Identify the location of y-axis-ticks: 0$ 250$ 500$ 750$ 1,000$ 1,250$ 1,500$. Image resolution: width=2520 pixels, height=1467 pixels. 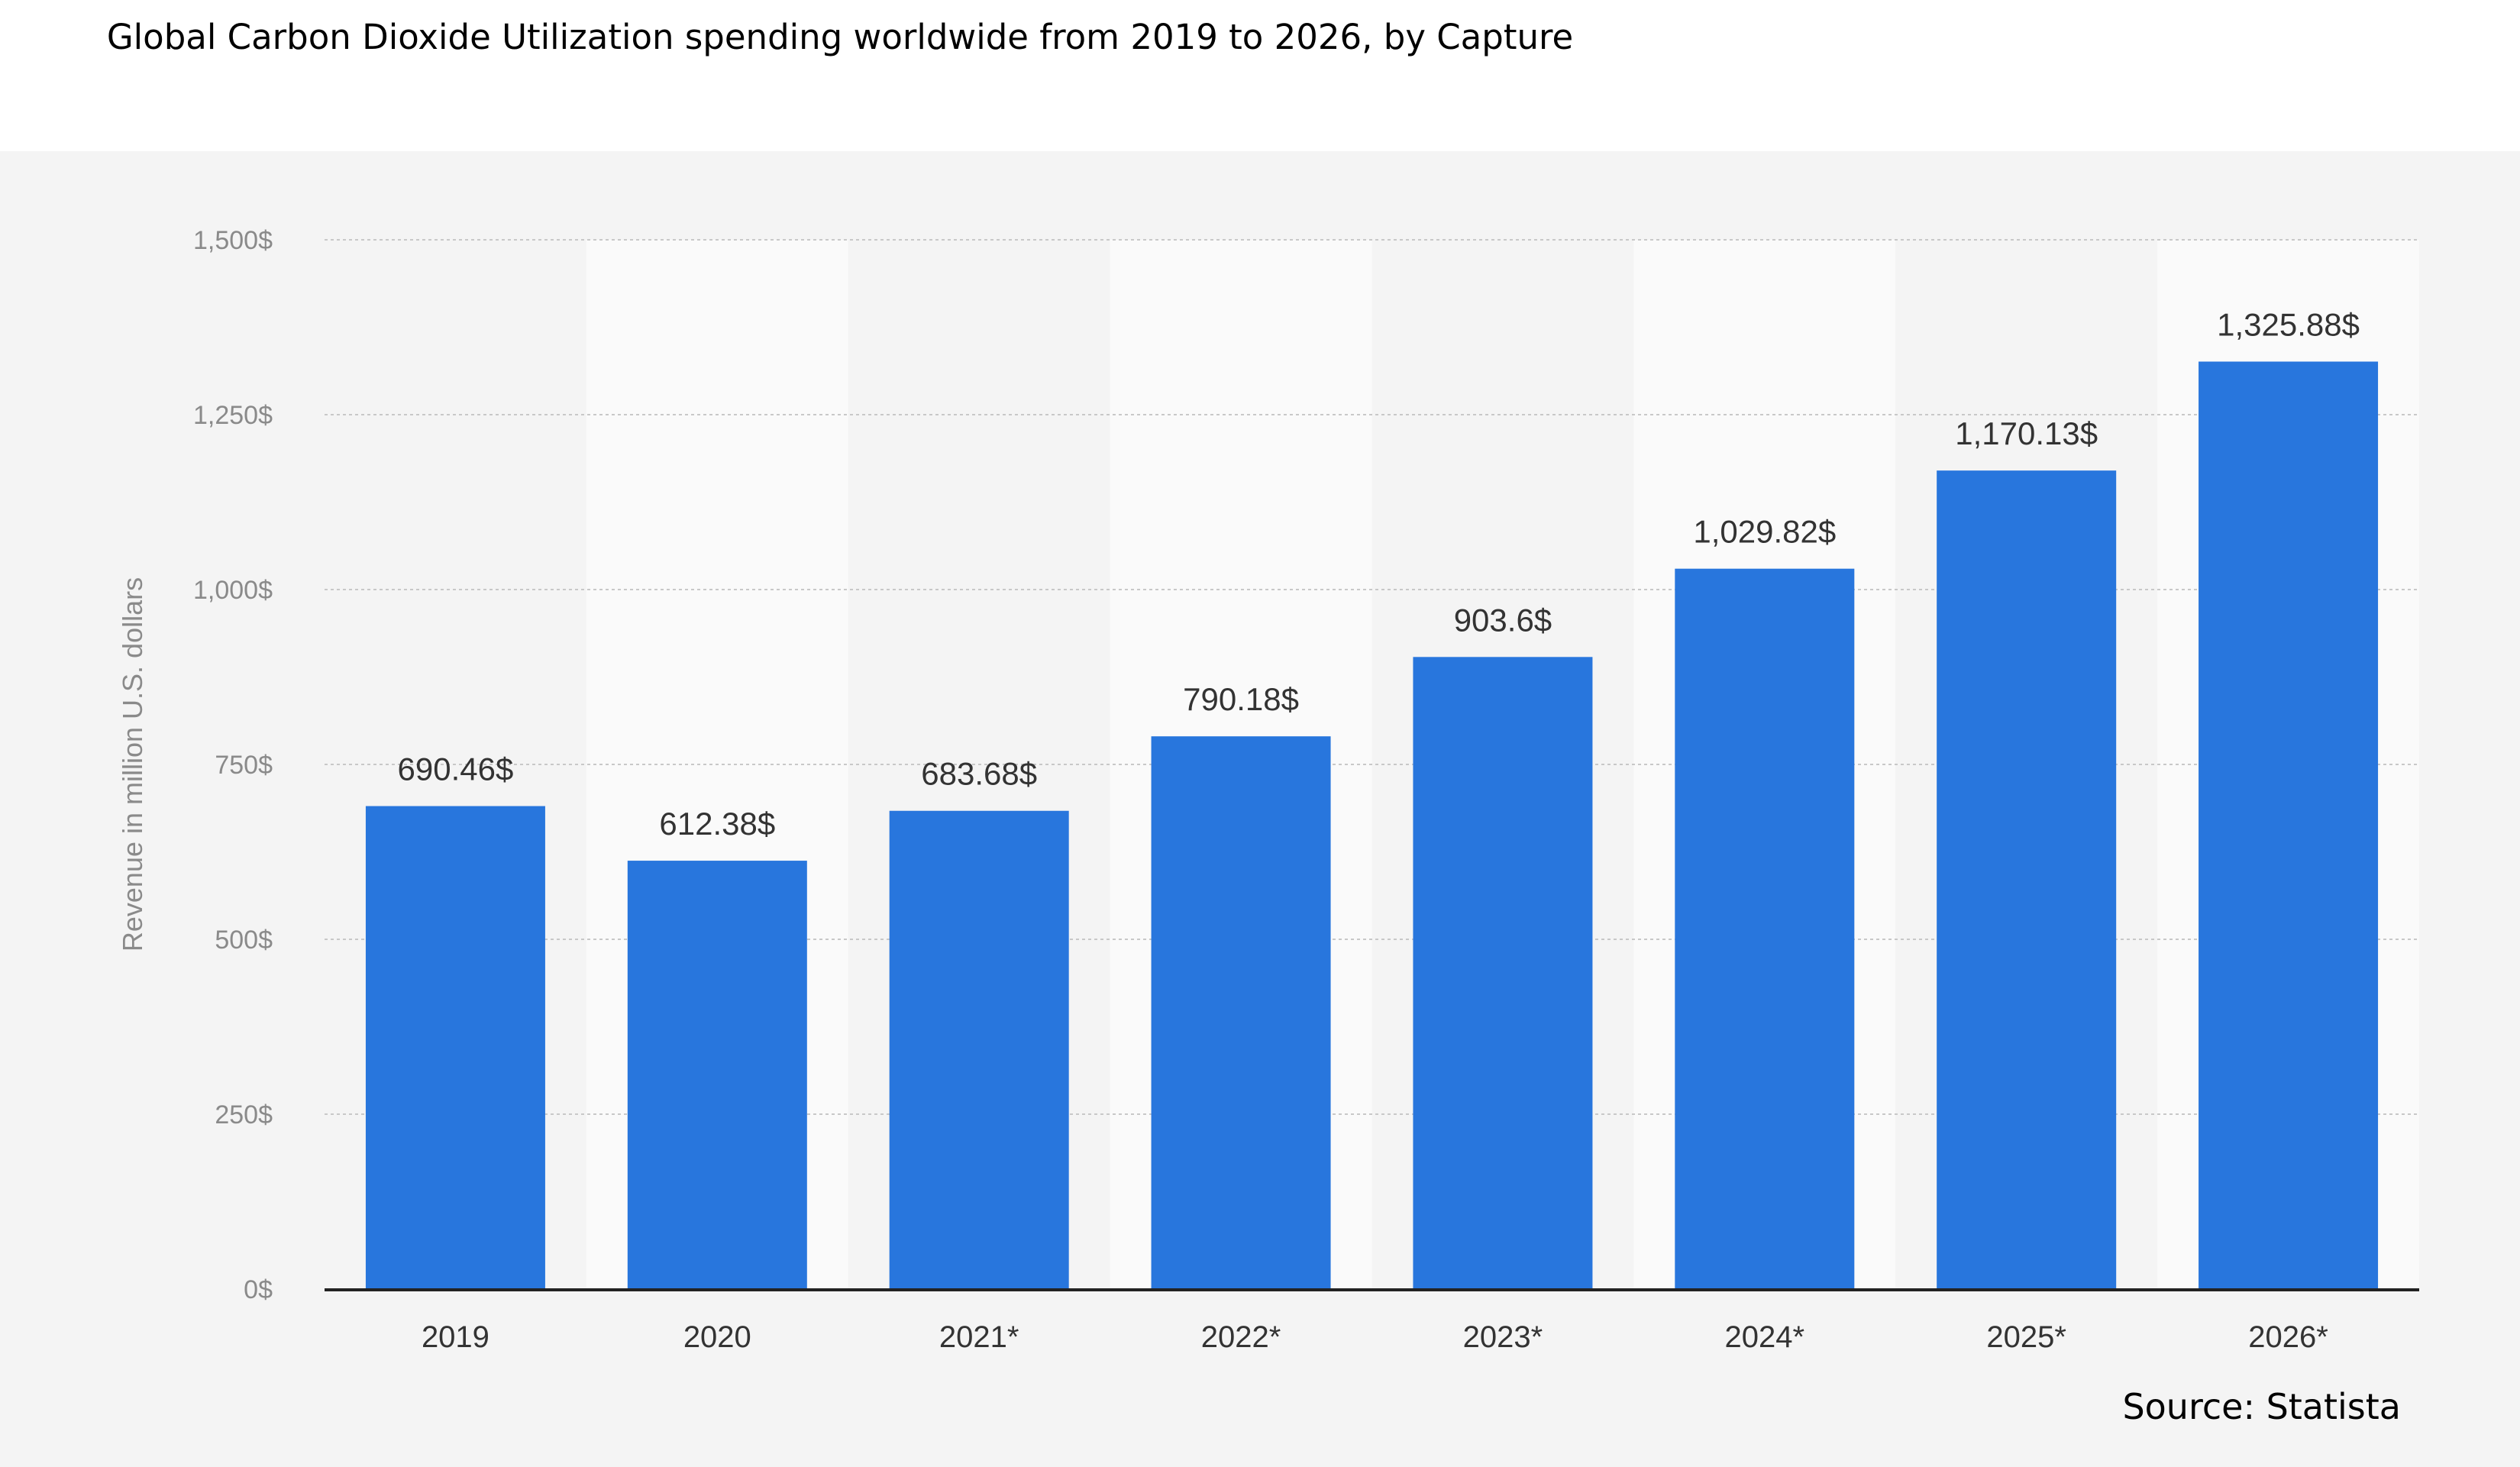
(233, 765).